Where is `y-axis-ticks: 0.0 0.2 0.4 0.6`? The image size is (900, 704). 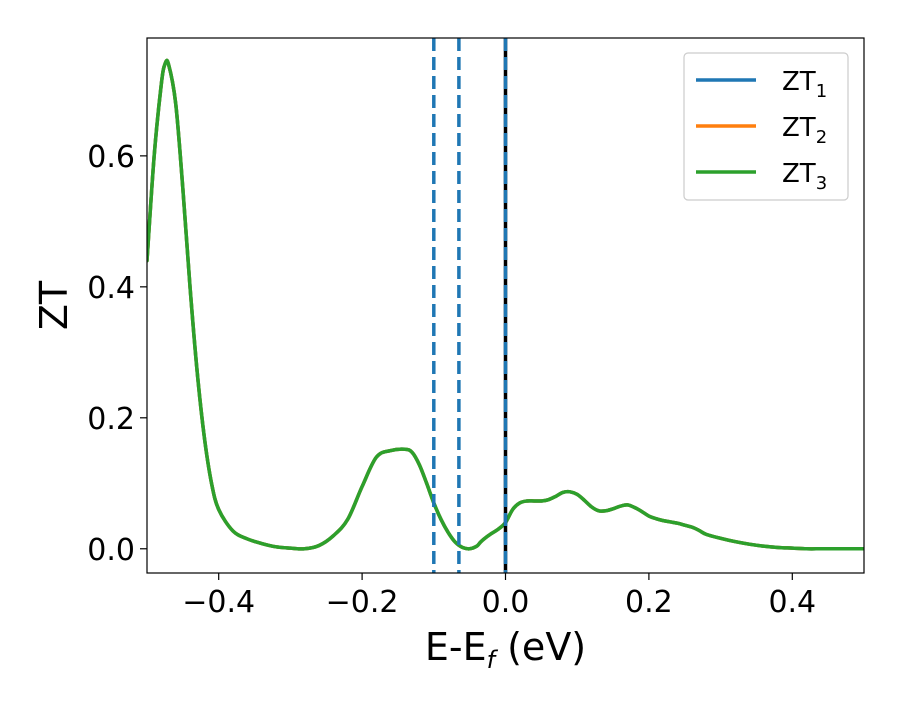 y-axis-ticks: 0.0 0.2 0.4 0.6 is located at coordinates (117, 354).